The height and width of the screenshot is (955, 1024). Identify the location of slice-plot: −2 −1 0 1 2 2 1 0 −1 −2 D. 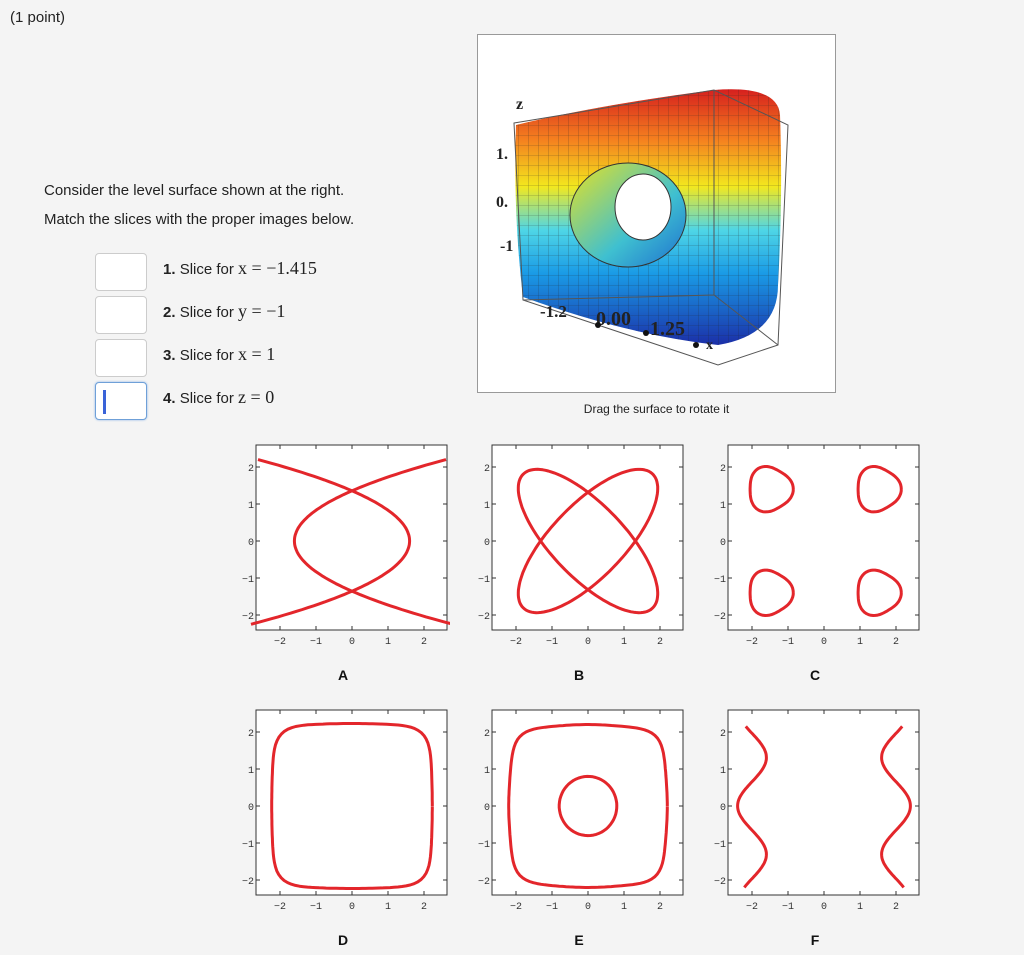
(345, 828).